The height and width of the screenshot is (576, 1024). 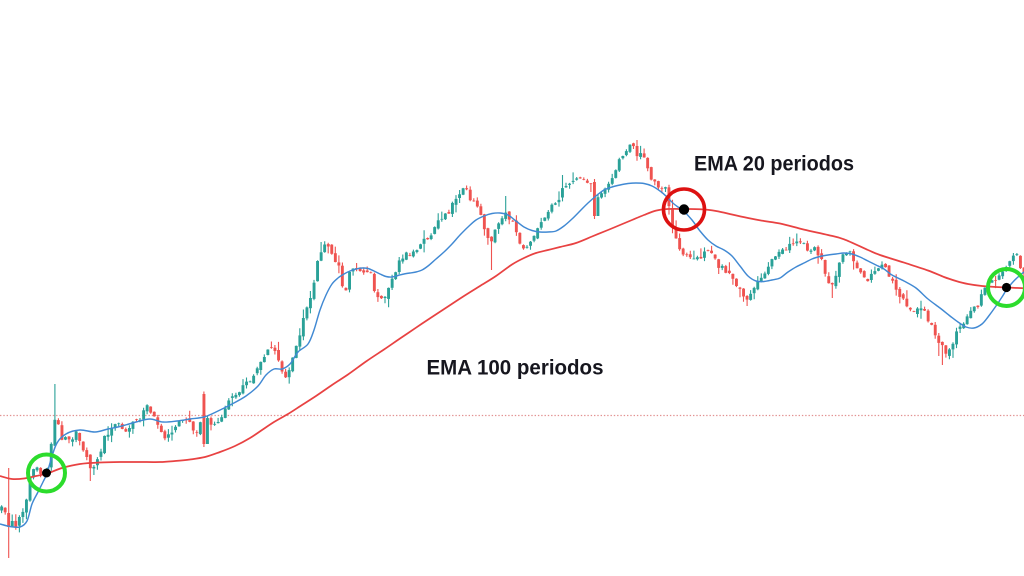 What do you see at coordinates (515, 368) in the screenshot?
I see `svg-text: EMA 100 periodos` at bounding box center [515, 368].